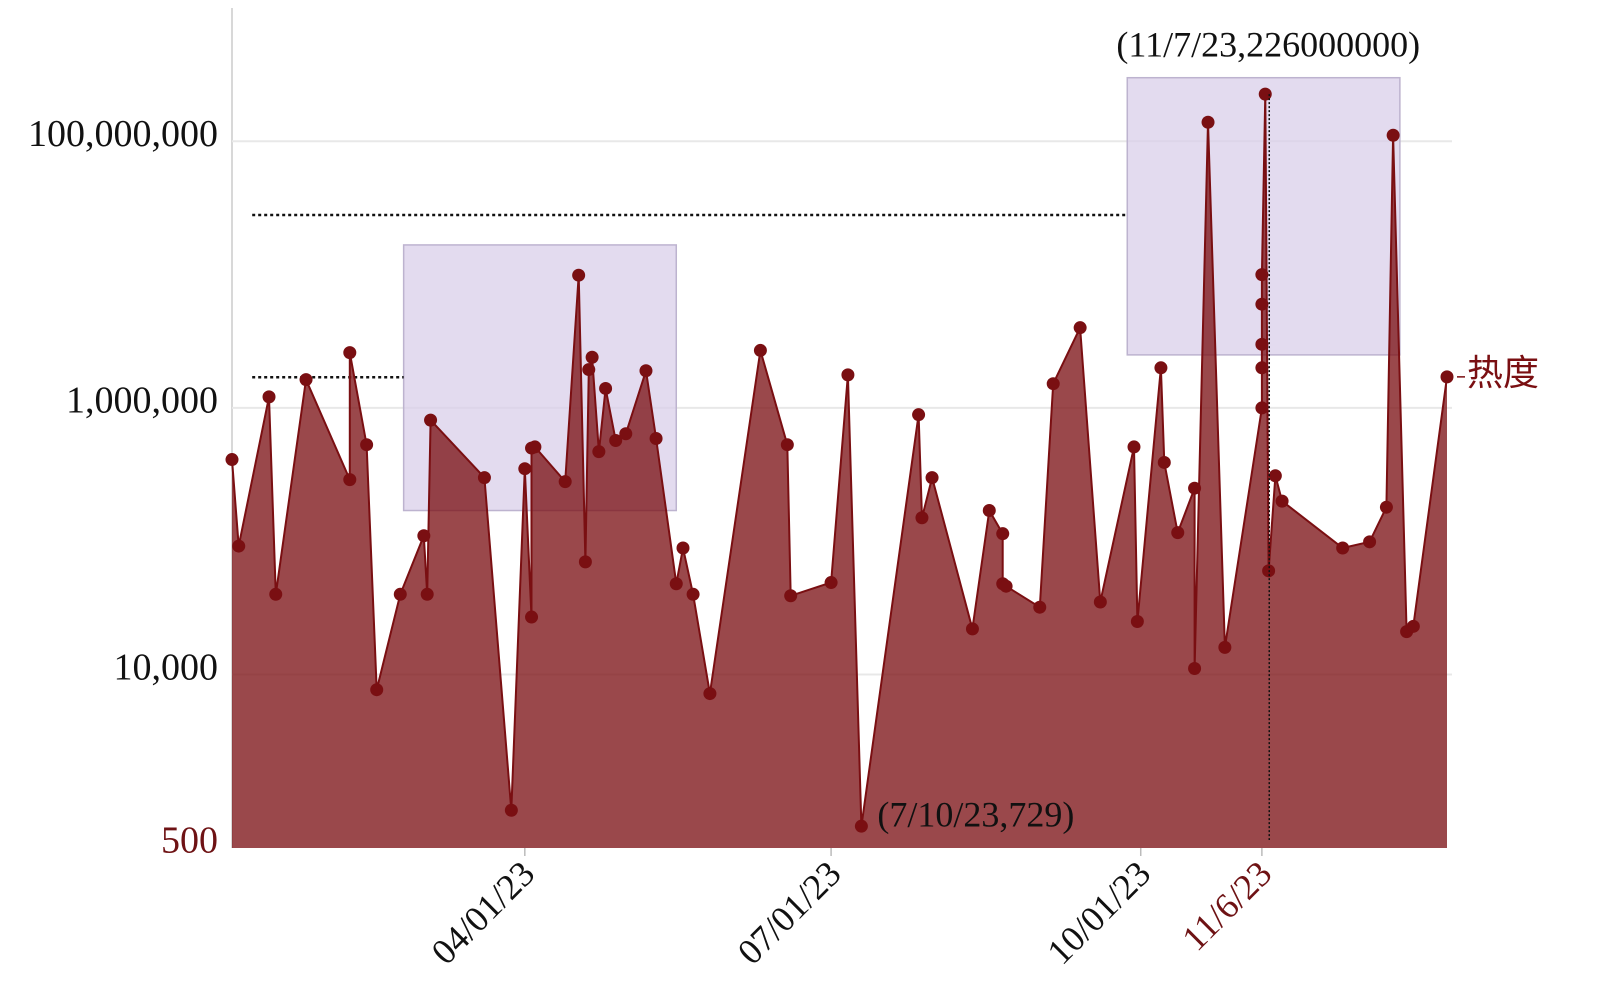 This screenshot has width=1600, height=996. I want to click on x-tick-label: 10/01/23, so click(1098, 912).